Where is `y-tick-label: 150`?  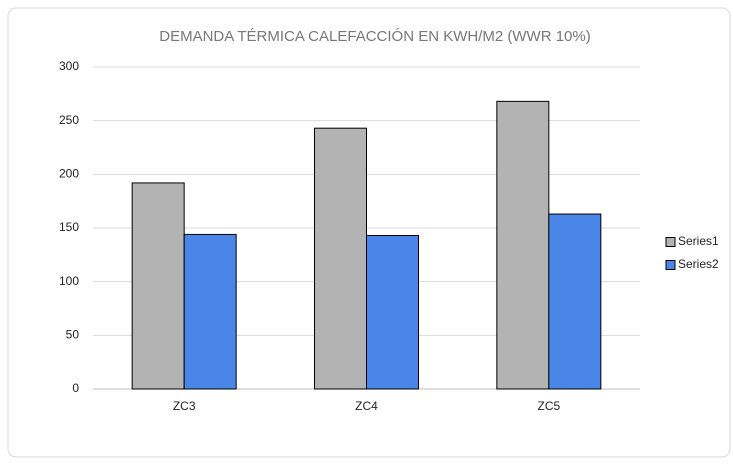 y-tick-label: 150 is located at coordinates (69, 227).